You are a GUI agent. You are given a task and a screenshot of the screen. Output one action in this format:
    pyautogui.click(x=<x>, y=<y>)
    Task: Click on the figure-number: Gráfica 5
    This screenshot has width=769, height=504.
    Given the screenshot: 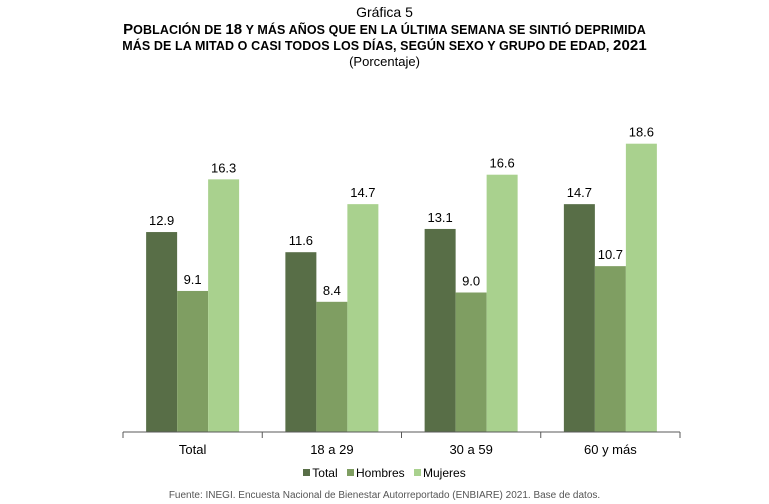 What is the action you would take?
    pyautogui.click(x=384, y=12)
    